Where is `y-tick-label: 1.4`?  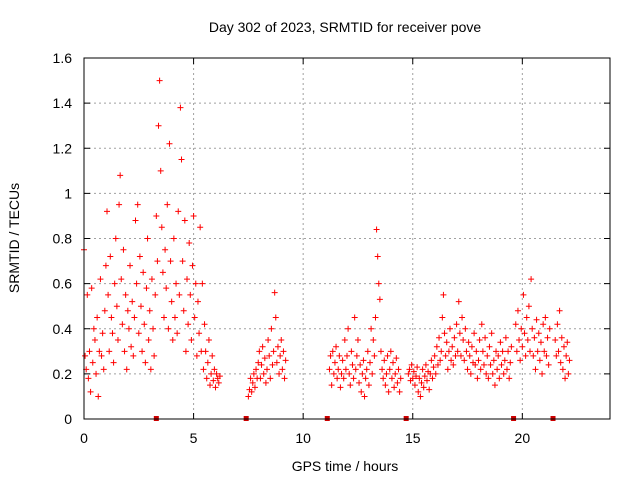 y-tick-label: 1.4 is located at coordinates (63, 103).